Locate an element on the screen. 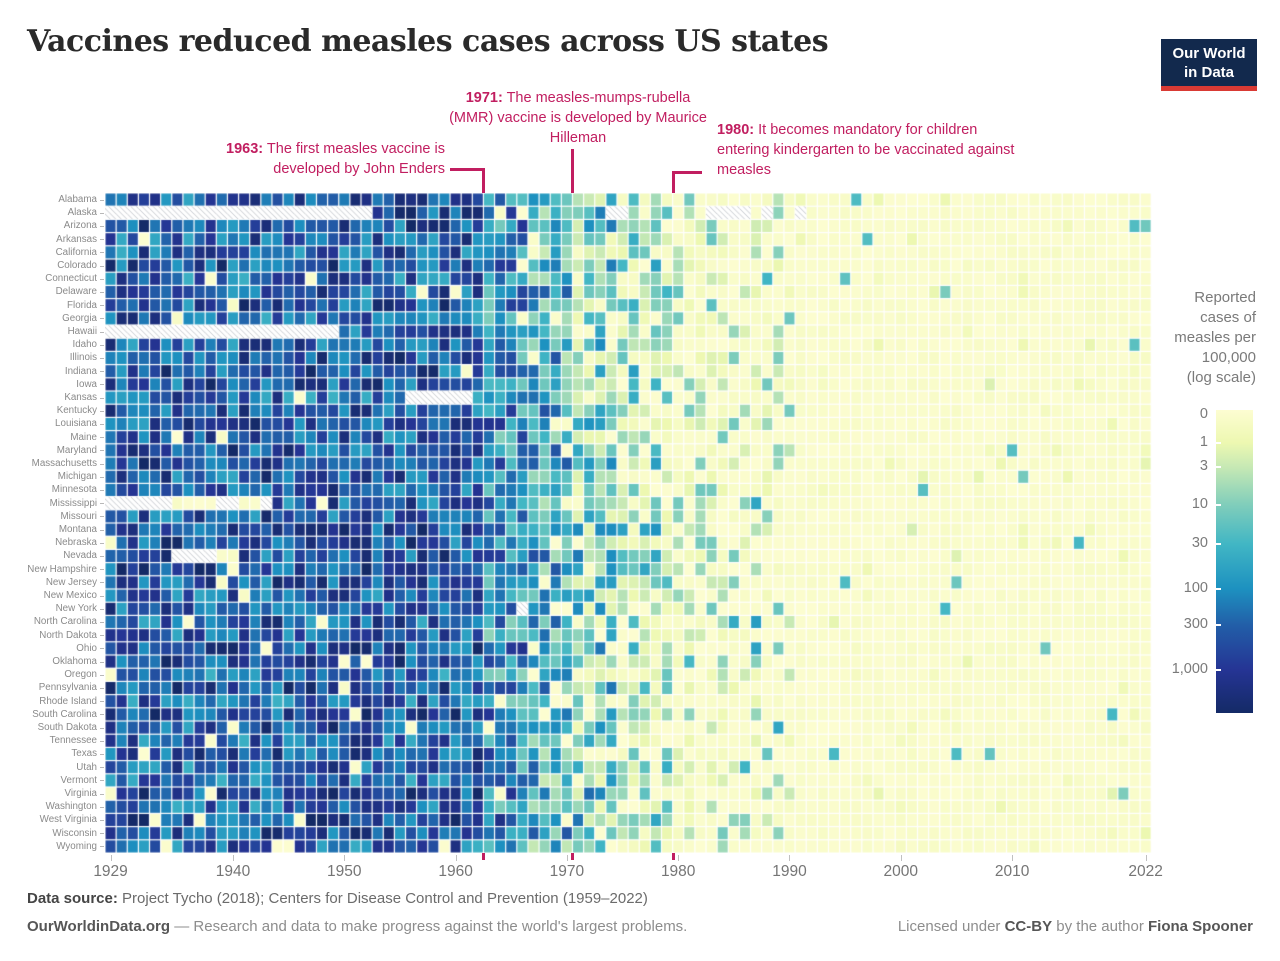 Image resolution: width=1280 pixels, height=961 pixels. state-label: Minnesota is located at coordinates (74, 490).